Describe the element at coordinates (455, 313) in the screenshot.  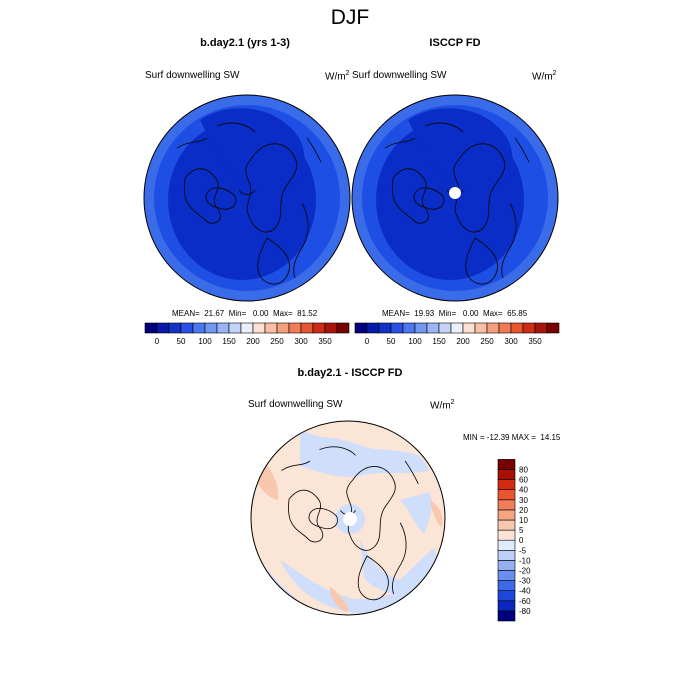
I see `stats-obs: MEAN= 19.93 Min= 0.00 Max= 65.85` at that location.